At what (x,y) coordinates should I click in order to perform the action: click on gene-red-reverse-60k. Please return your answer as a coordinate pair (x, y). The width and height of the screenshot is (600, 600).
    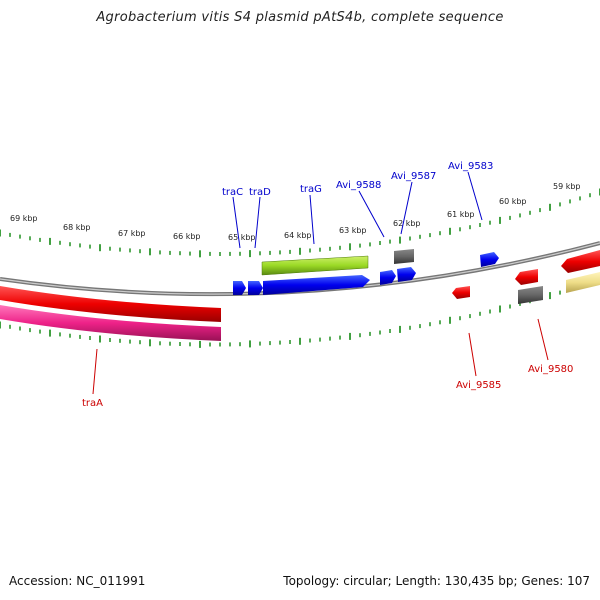
    Looking at the image, I should click on (526, 277).